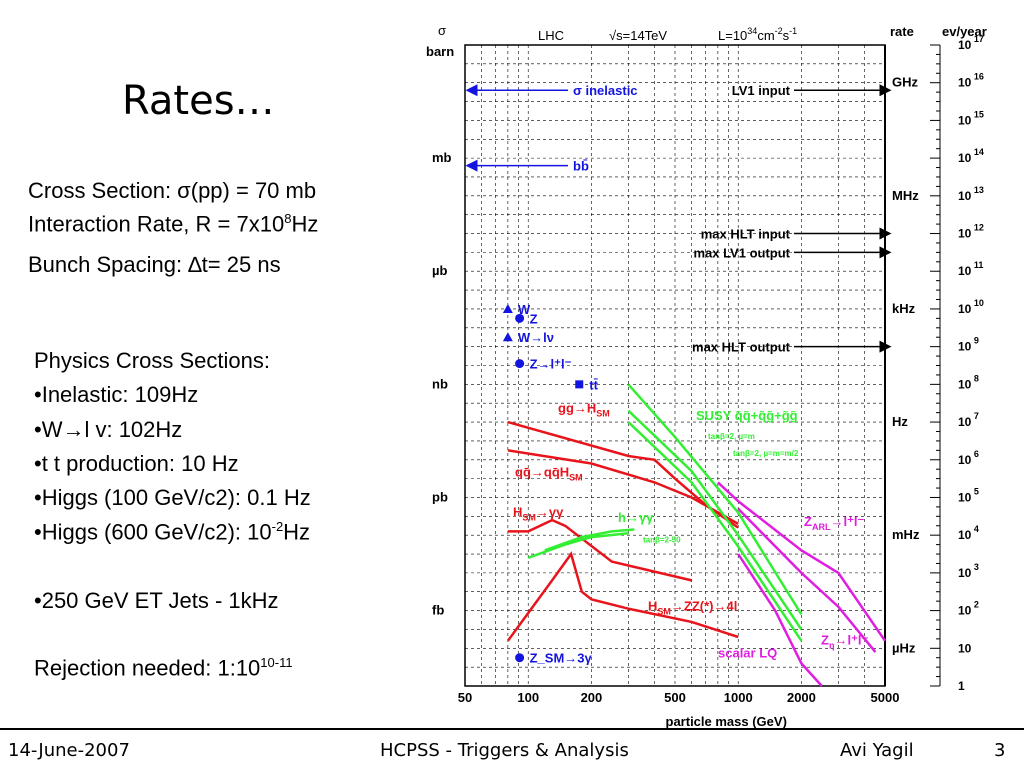  I want to click on axis-unit-label: barn, so click(440, 51).